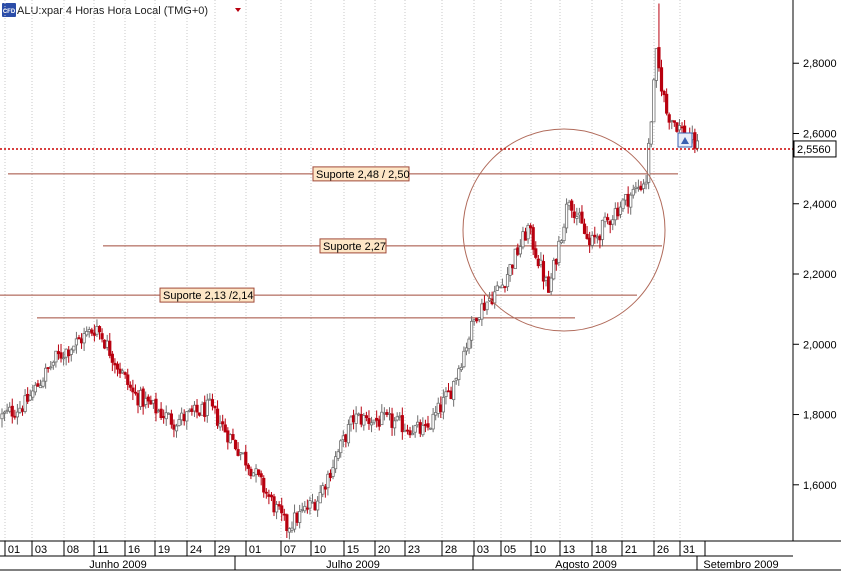 The image size is (841, 571). Describe the element at coordinates (41, 550) in the screenshot. I see `day-label: 03` at that location.